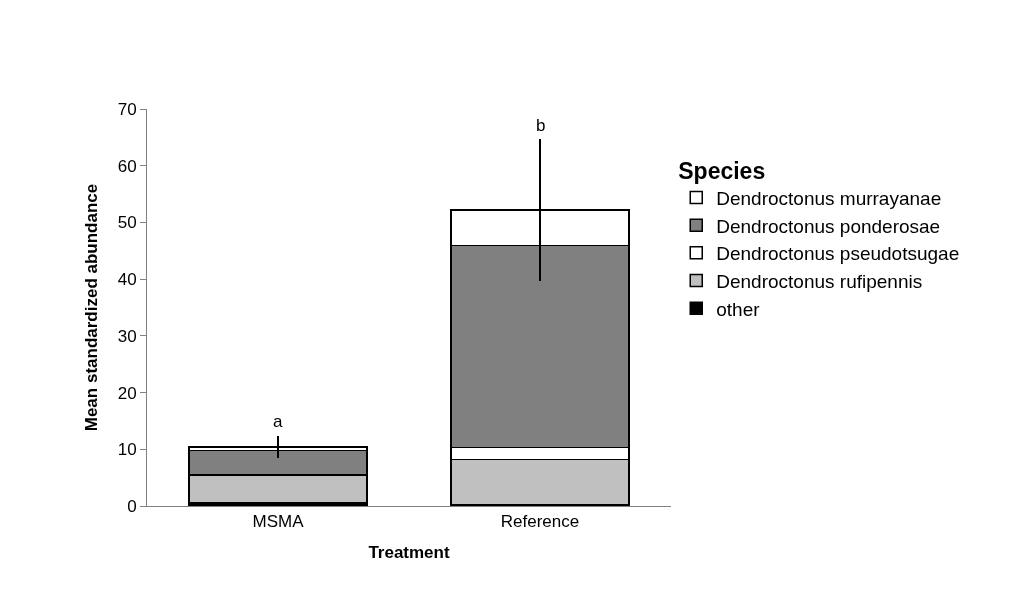 Image resolution: width=1021 pixels, height=615 pixels. What do you see at coordinates (540, 522) in the screenshot?
I see `x-tick-label: Reference` at bounding box center [540, 522].